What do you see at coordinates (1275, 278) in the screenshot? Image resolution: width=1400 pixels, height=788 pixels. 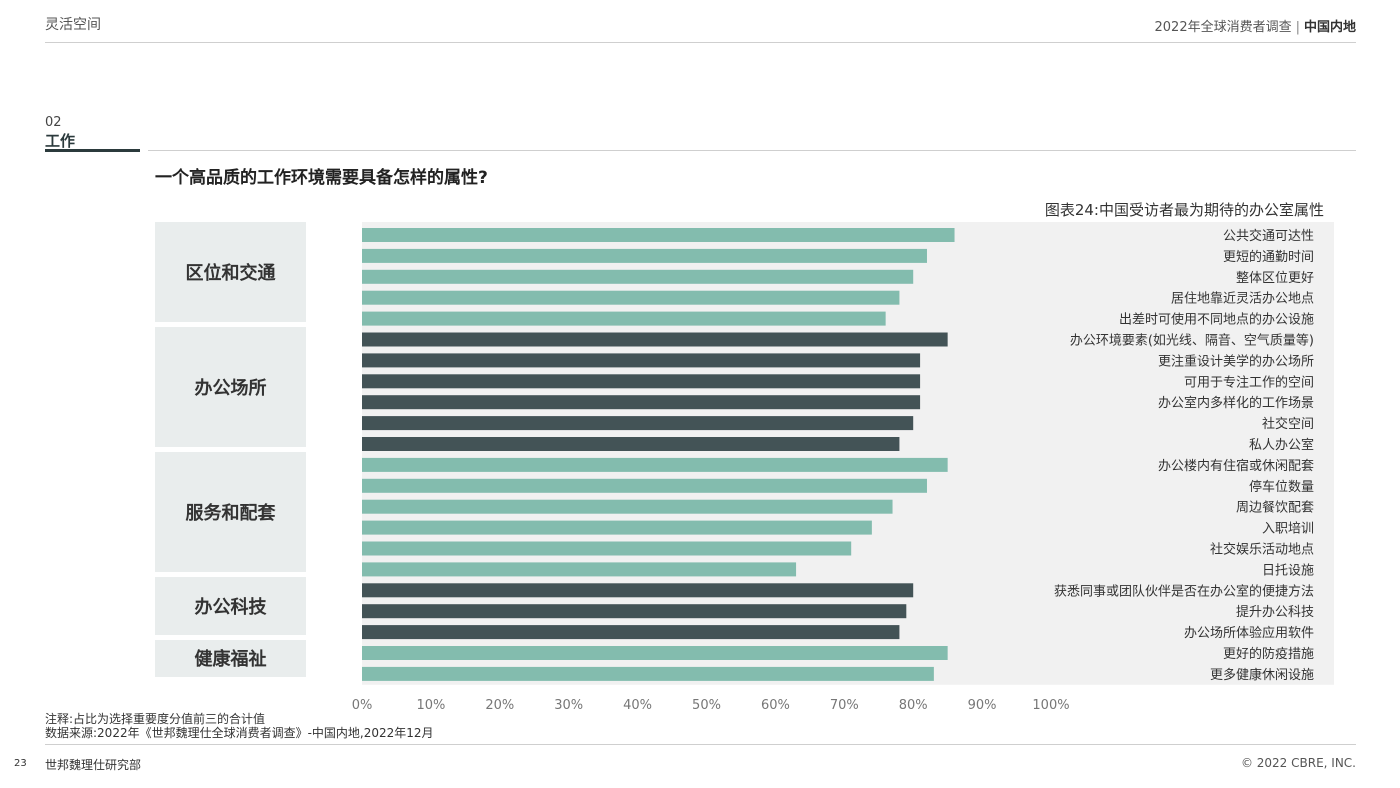 I see `bar-label: 整体区位更好` at bounding box center [1275, 278].